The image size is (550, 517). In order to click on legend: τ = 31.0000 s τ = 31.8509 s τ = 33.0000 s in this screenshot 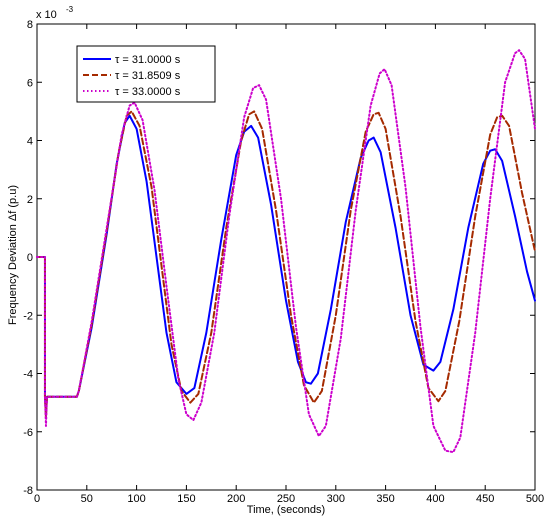, I will do `click(146, 74)`.